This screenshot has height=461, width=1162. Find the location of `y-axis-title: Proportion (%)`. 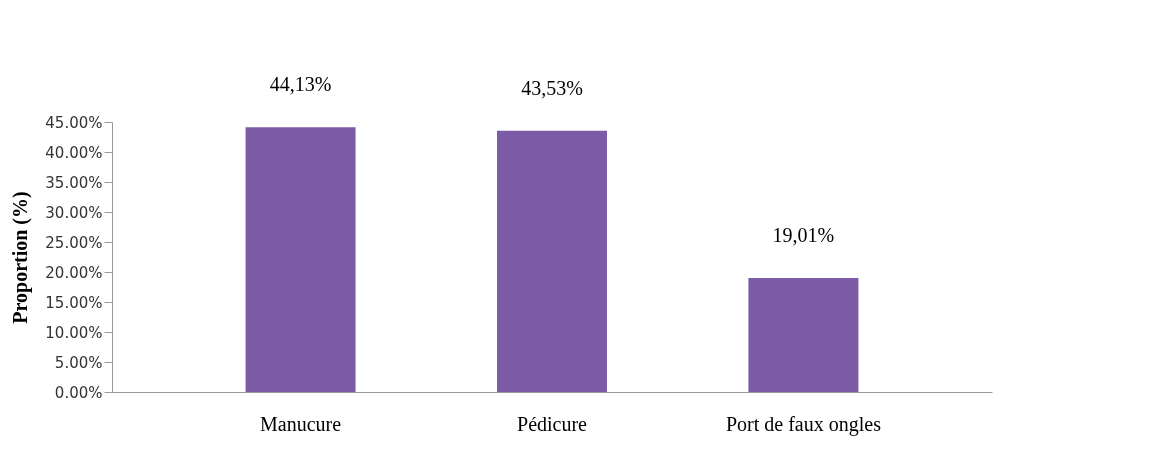

y-axis-title: Proportion (%) is located at coordinates (21, 257).